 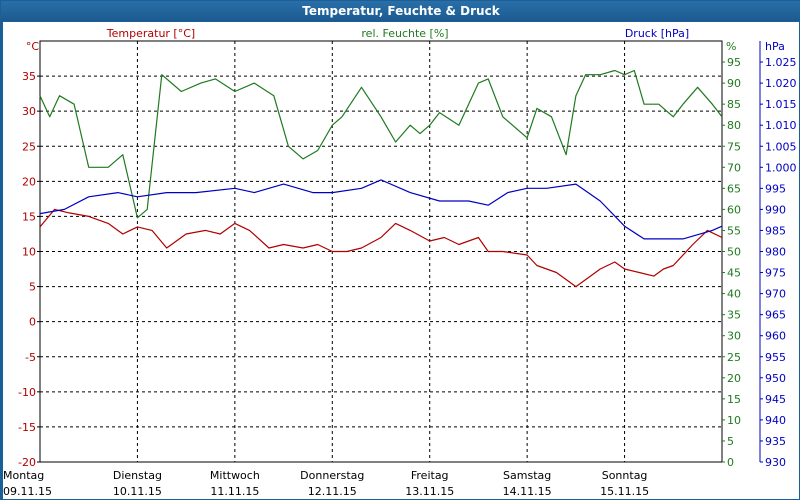 What do you see at coordinates (734, 230) in the screenshot?
I see `humidity-tick-label: 55` at bounding box center [734, 230].